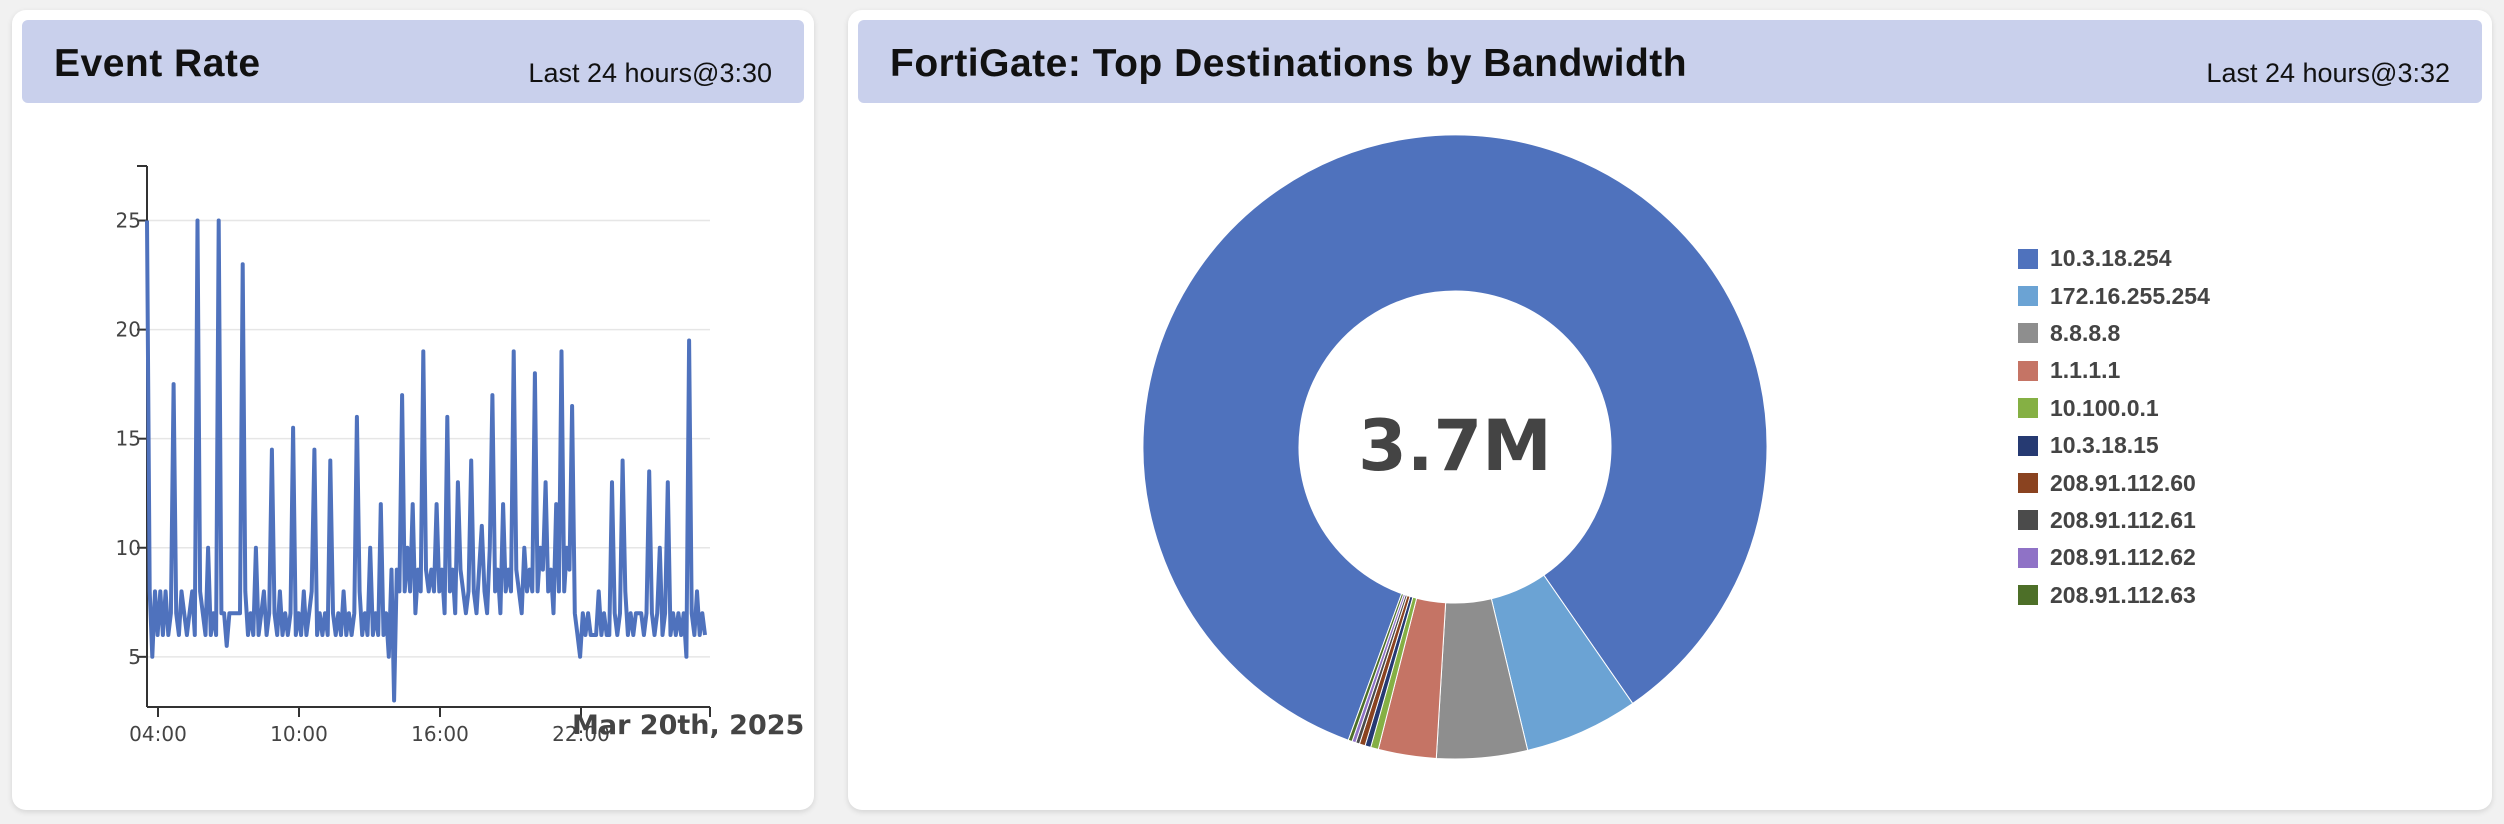 The image size is (2504, 824). Describe the element at coordinates (2085, 332) in the screenshot. I see `legend-label: 8.8.8.8` at that location.